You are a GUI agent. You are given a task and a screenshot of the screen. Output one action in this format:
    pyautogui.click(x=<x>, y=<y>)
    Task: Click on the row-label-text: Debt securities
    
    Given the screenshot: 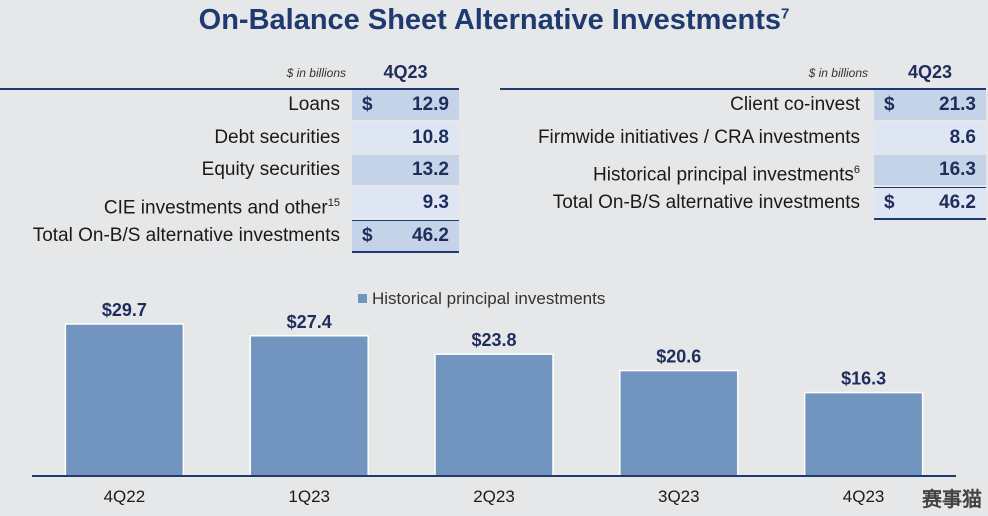 What is the action you would take?
    pyautogui.click(x=277, y=137)
    